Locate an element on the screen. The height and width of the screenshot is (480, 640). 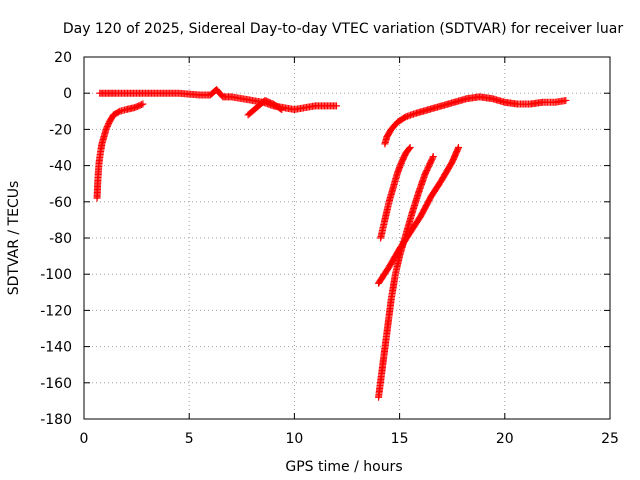
x-tick-label: 10 is located at coordinates (294, 439).